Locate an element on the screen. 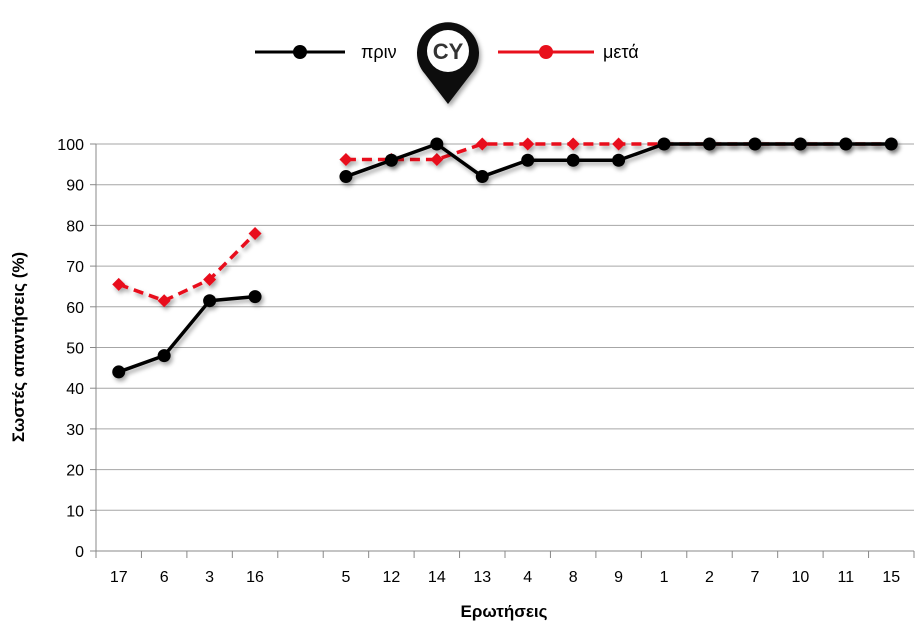 This screenshot has width=916, height=623. x-tick-label: 16 is located at coordinates (255, 577).